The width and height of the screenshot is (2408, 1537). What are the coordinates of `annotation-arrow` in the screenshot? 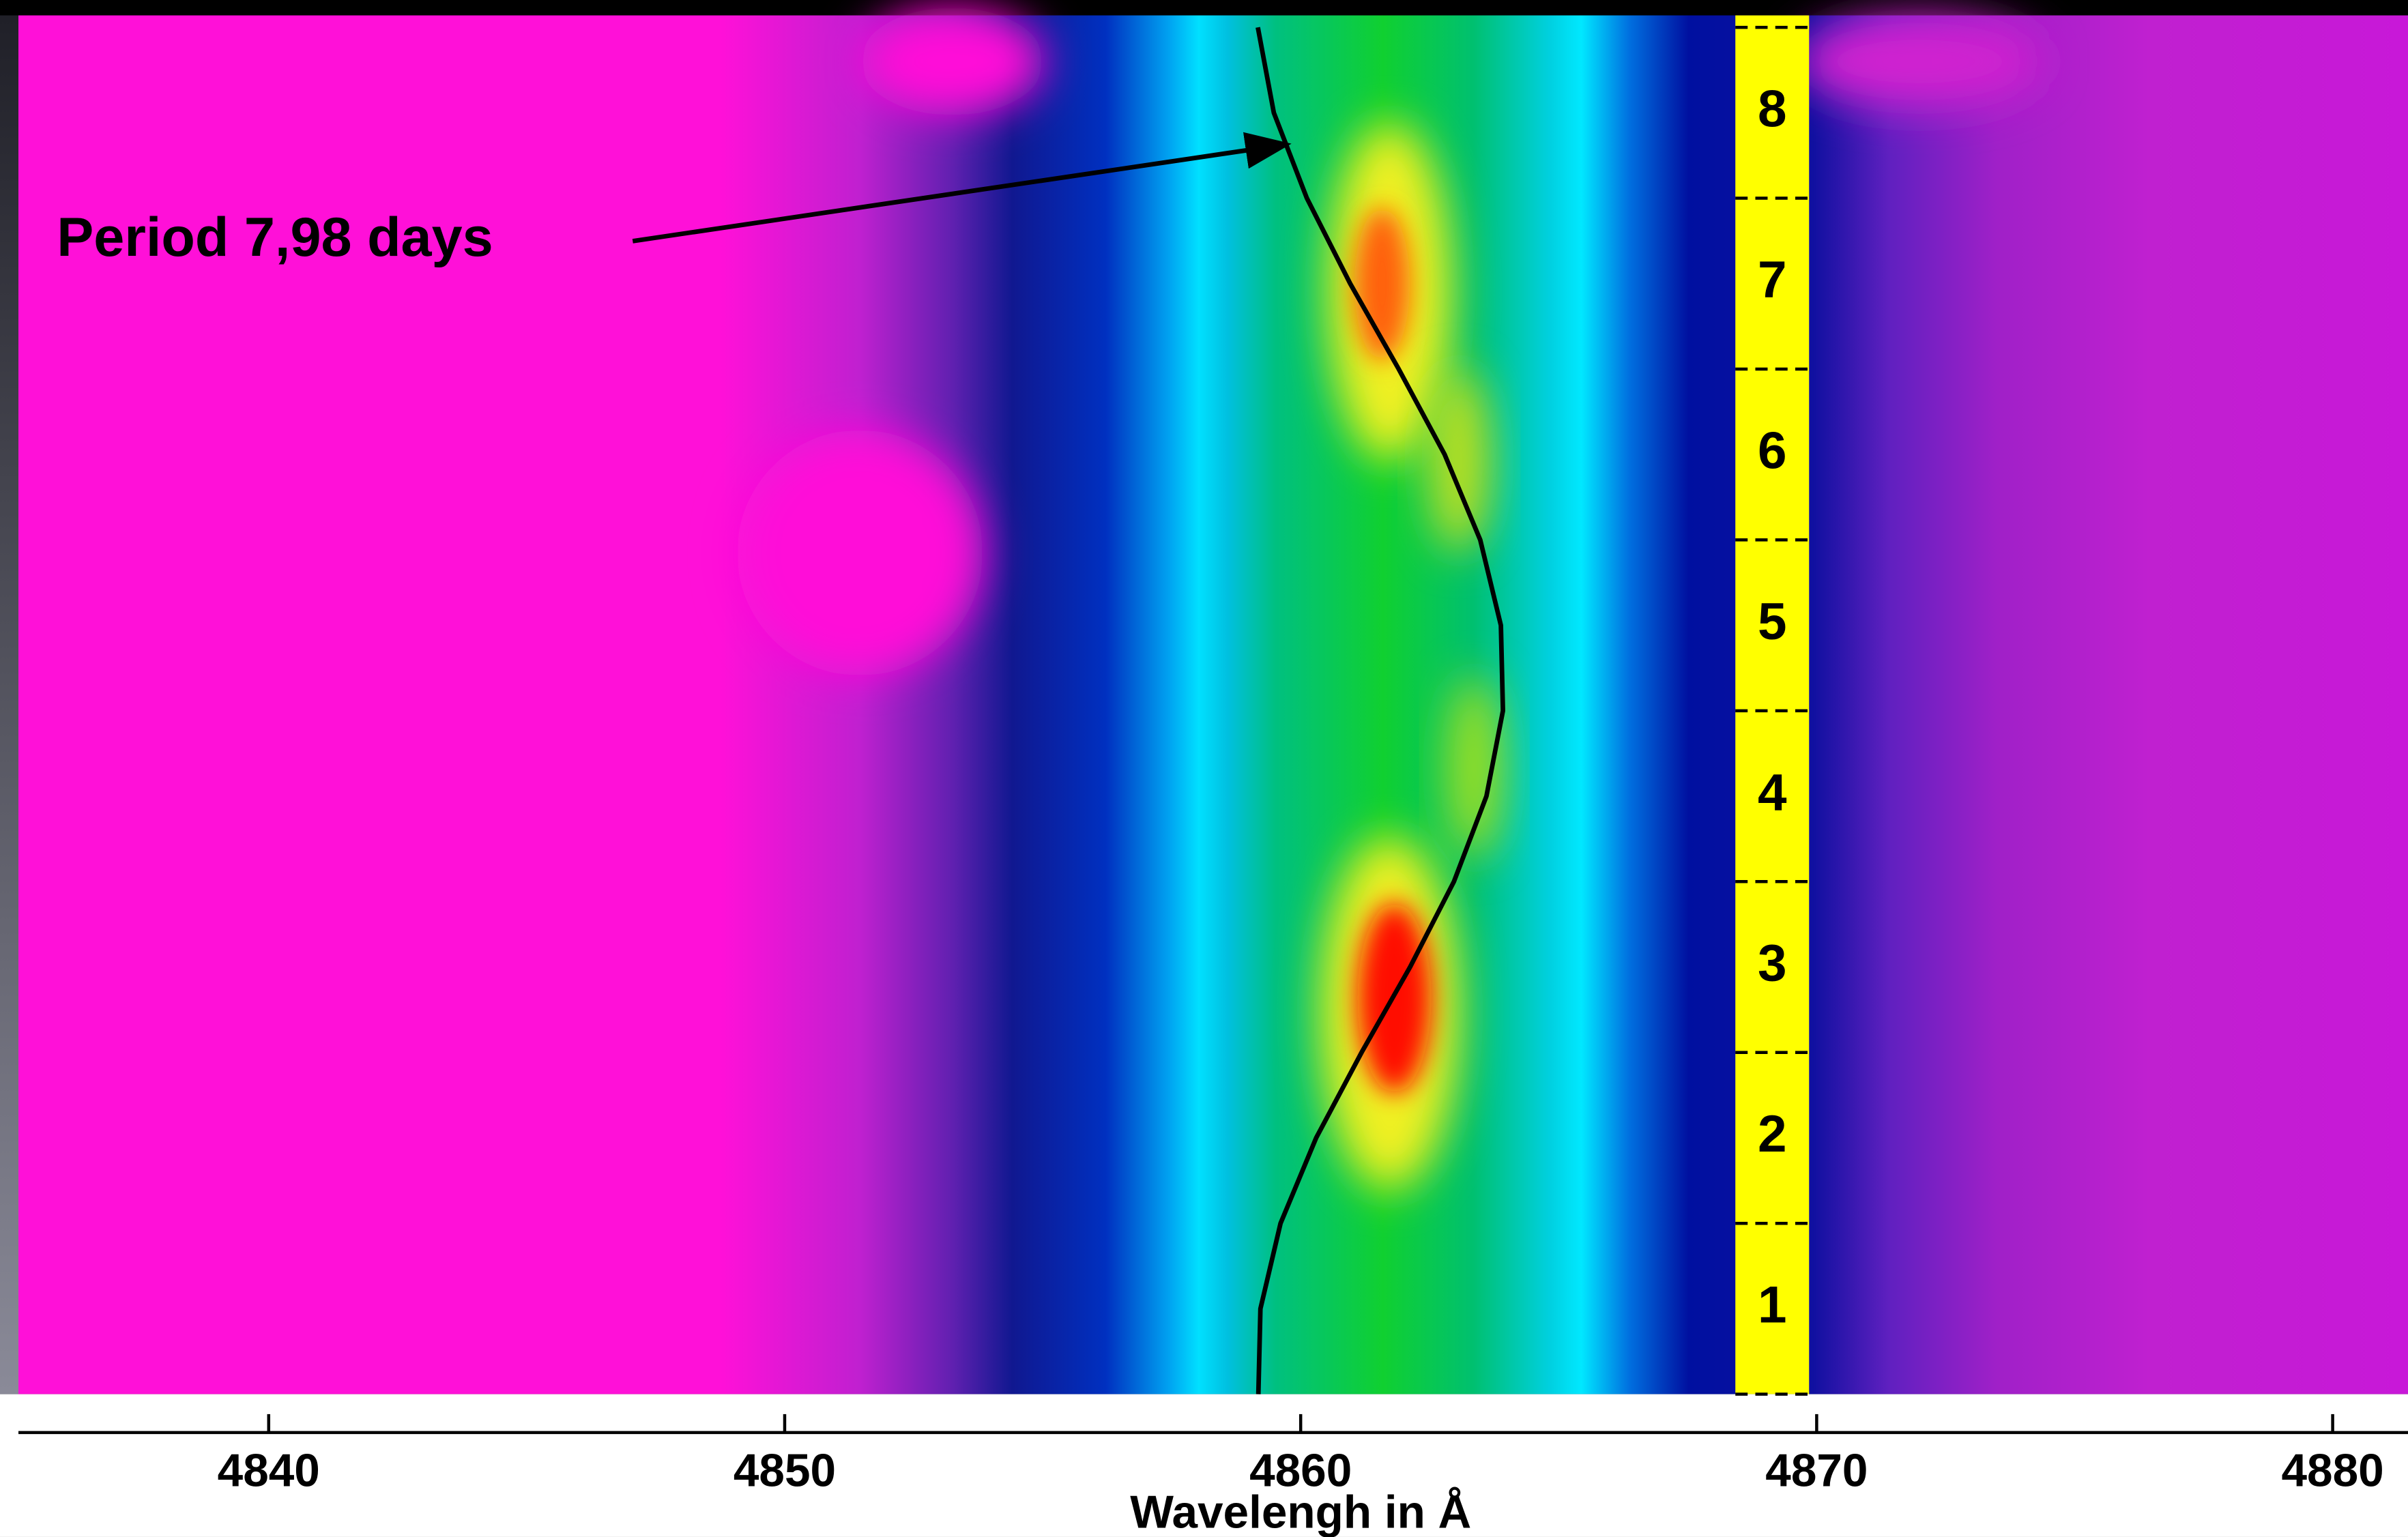 It's located at (962, 188).